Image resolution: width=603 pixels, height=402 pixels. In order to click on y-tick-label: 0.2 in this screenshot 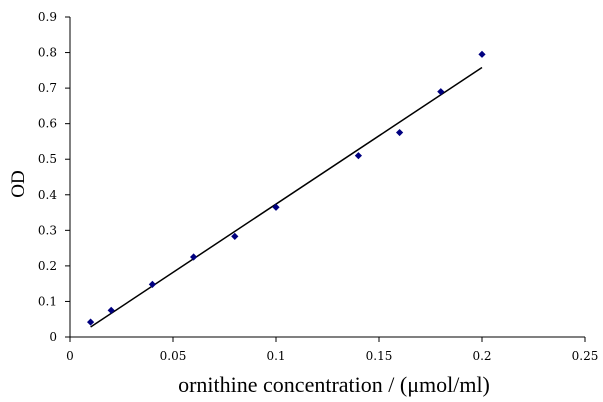, I will do `click(47, 266)`.